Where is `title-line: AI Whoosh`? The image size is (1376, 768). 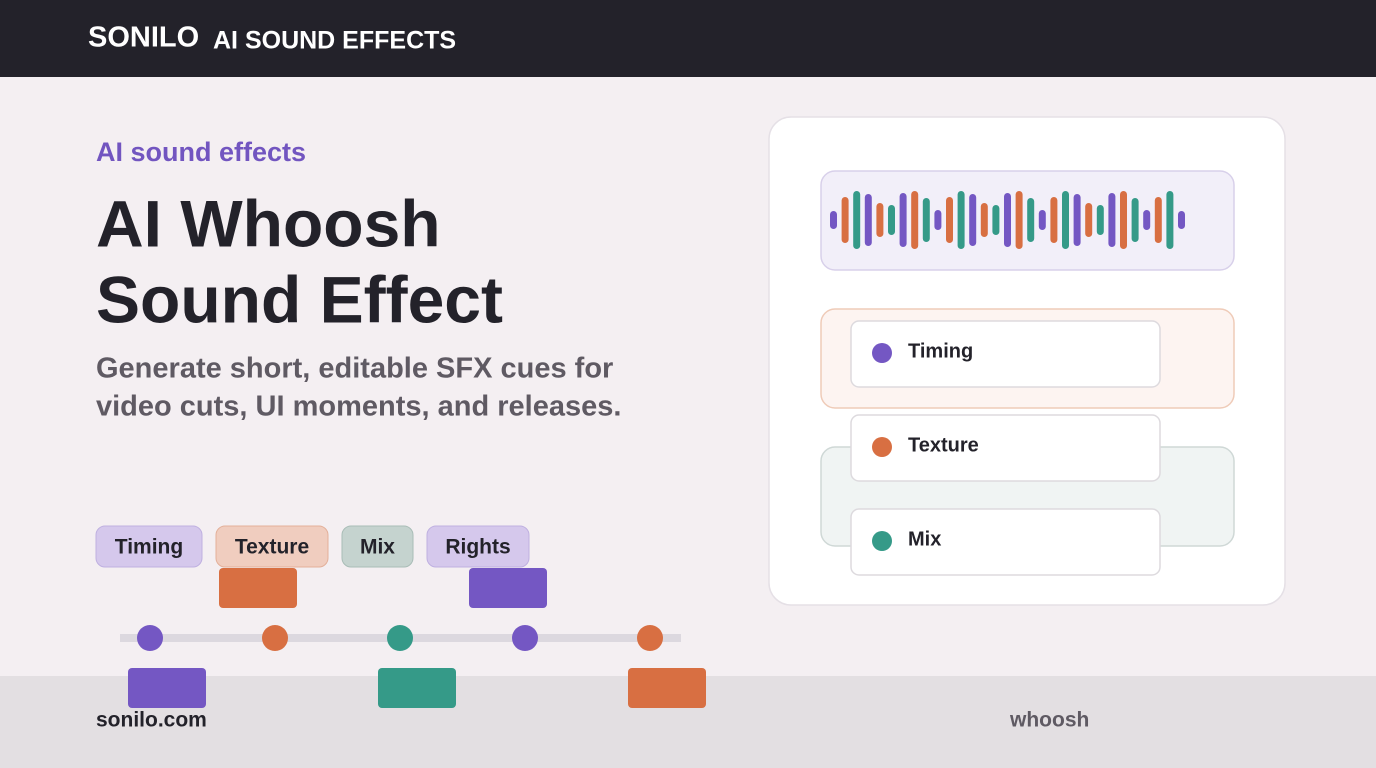
title-line: AI Whoosh is located at coordinates (268, 223).